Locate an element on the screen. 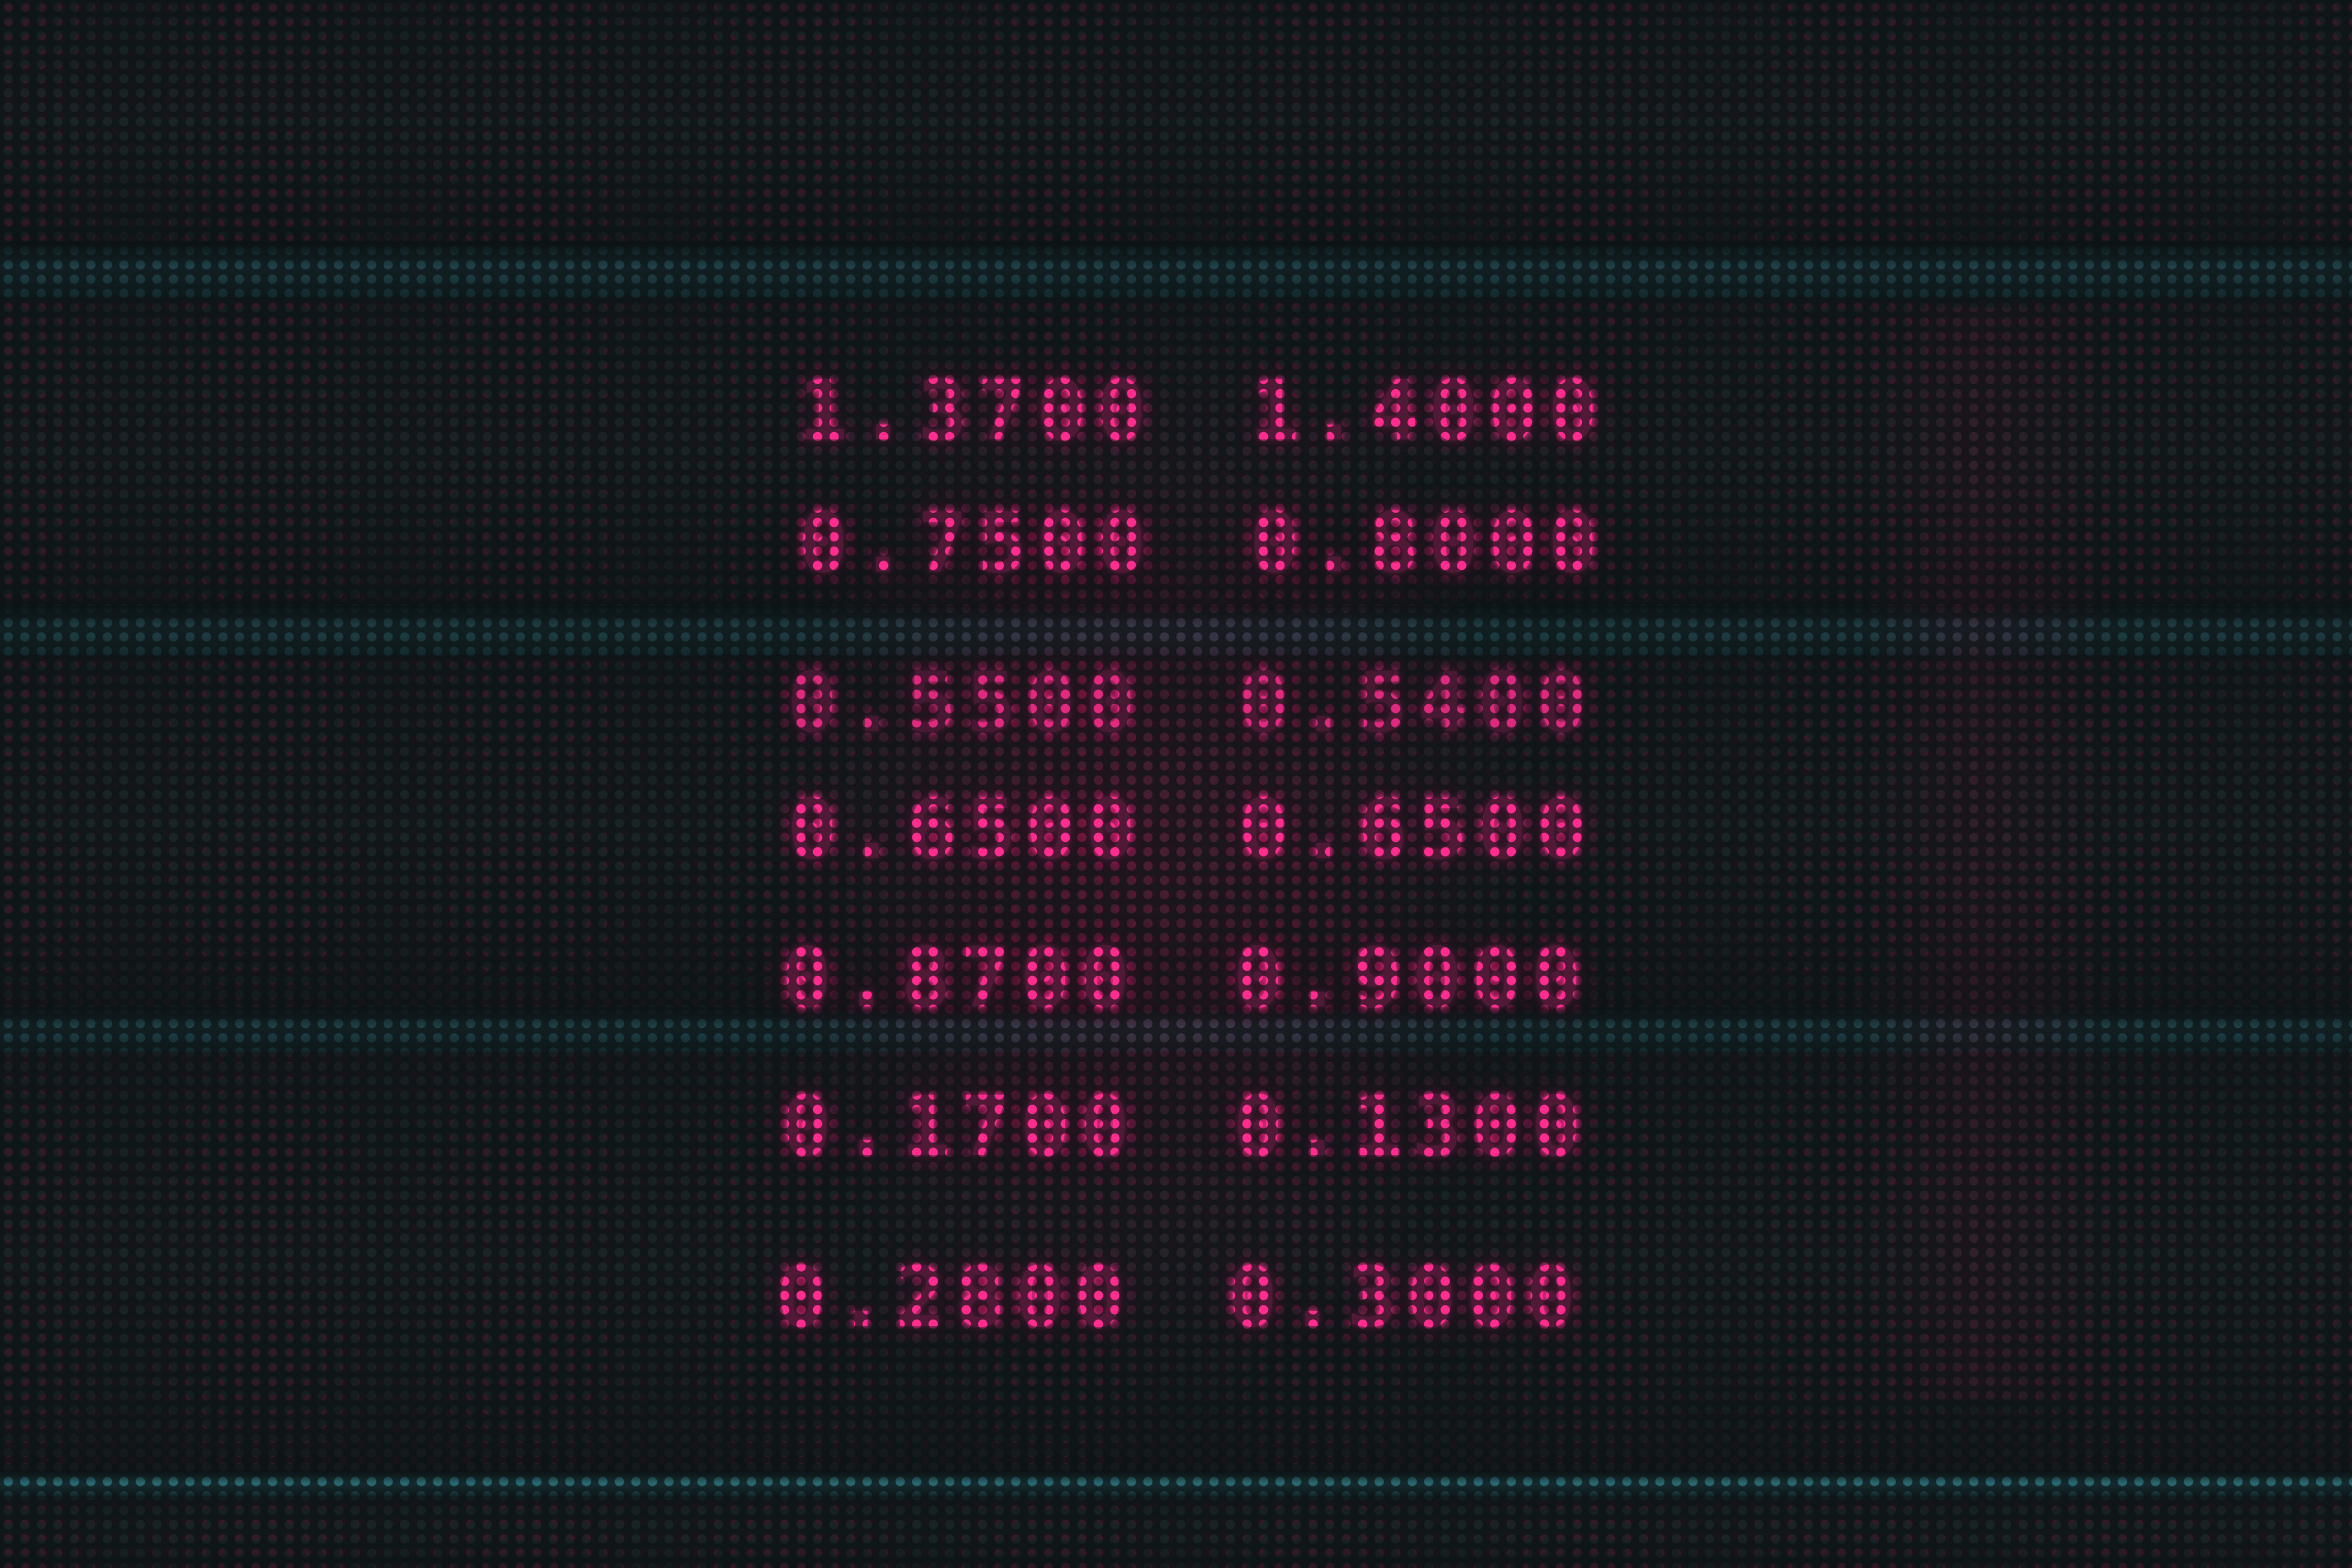 The height and width of the screenshot is (1568, 2352). readout-row: 0.7500 0.8000 is located at coordinates (1203, 543).